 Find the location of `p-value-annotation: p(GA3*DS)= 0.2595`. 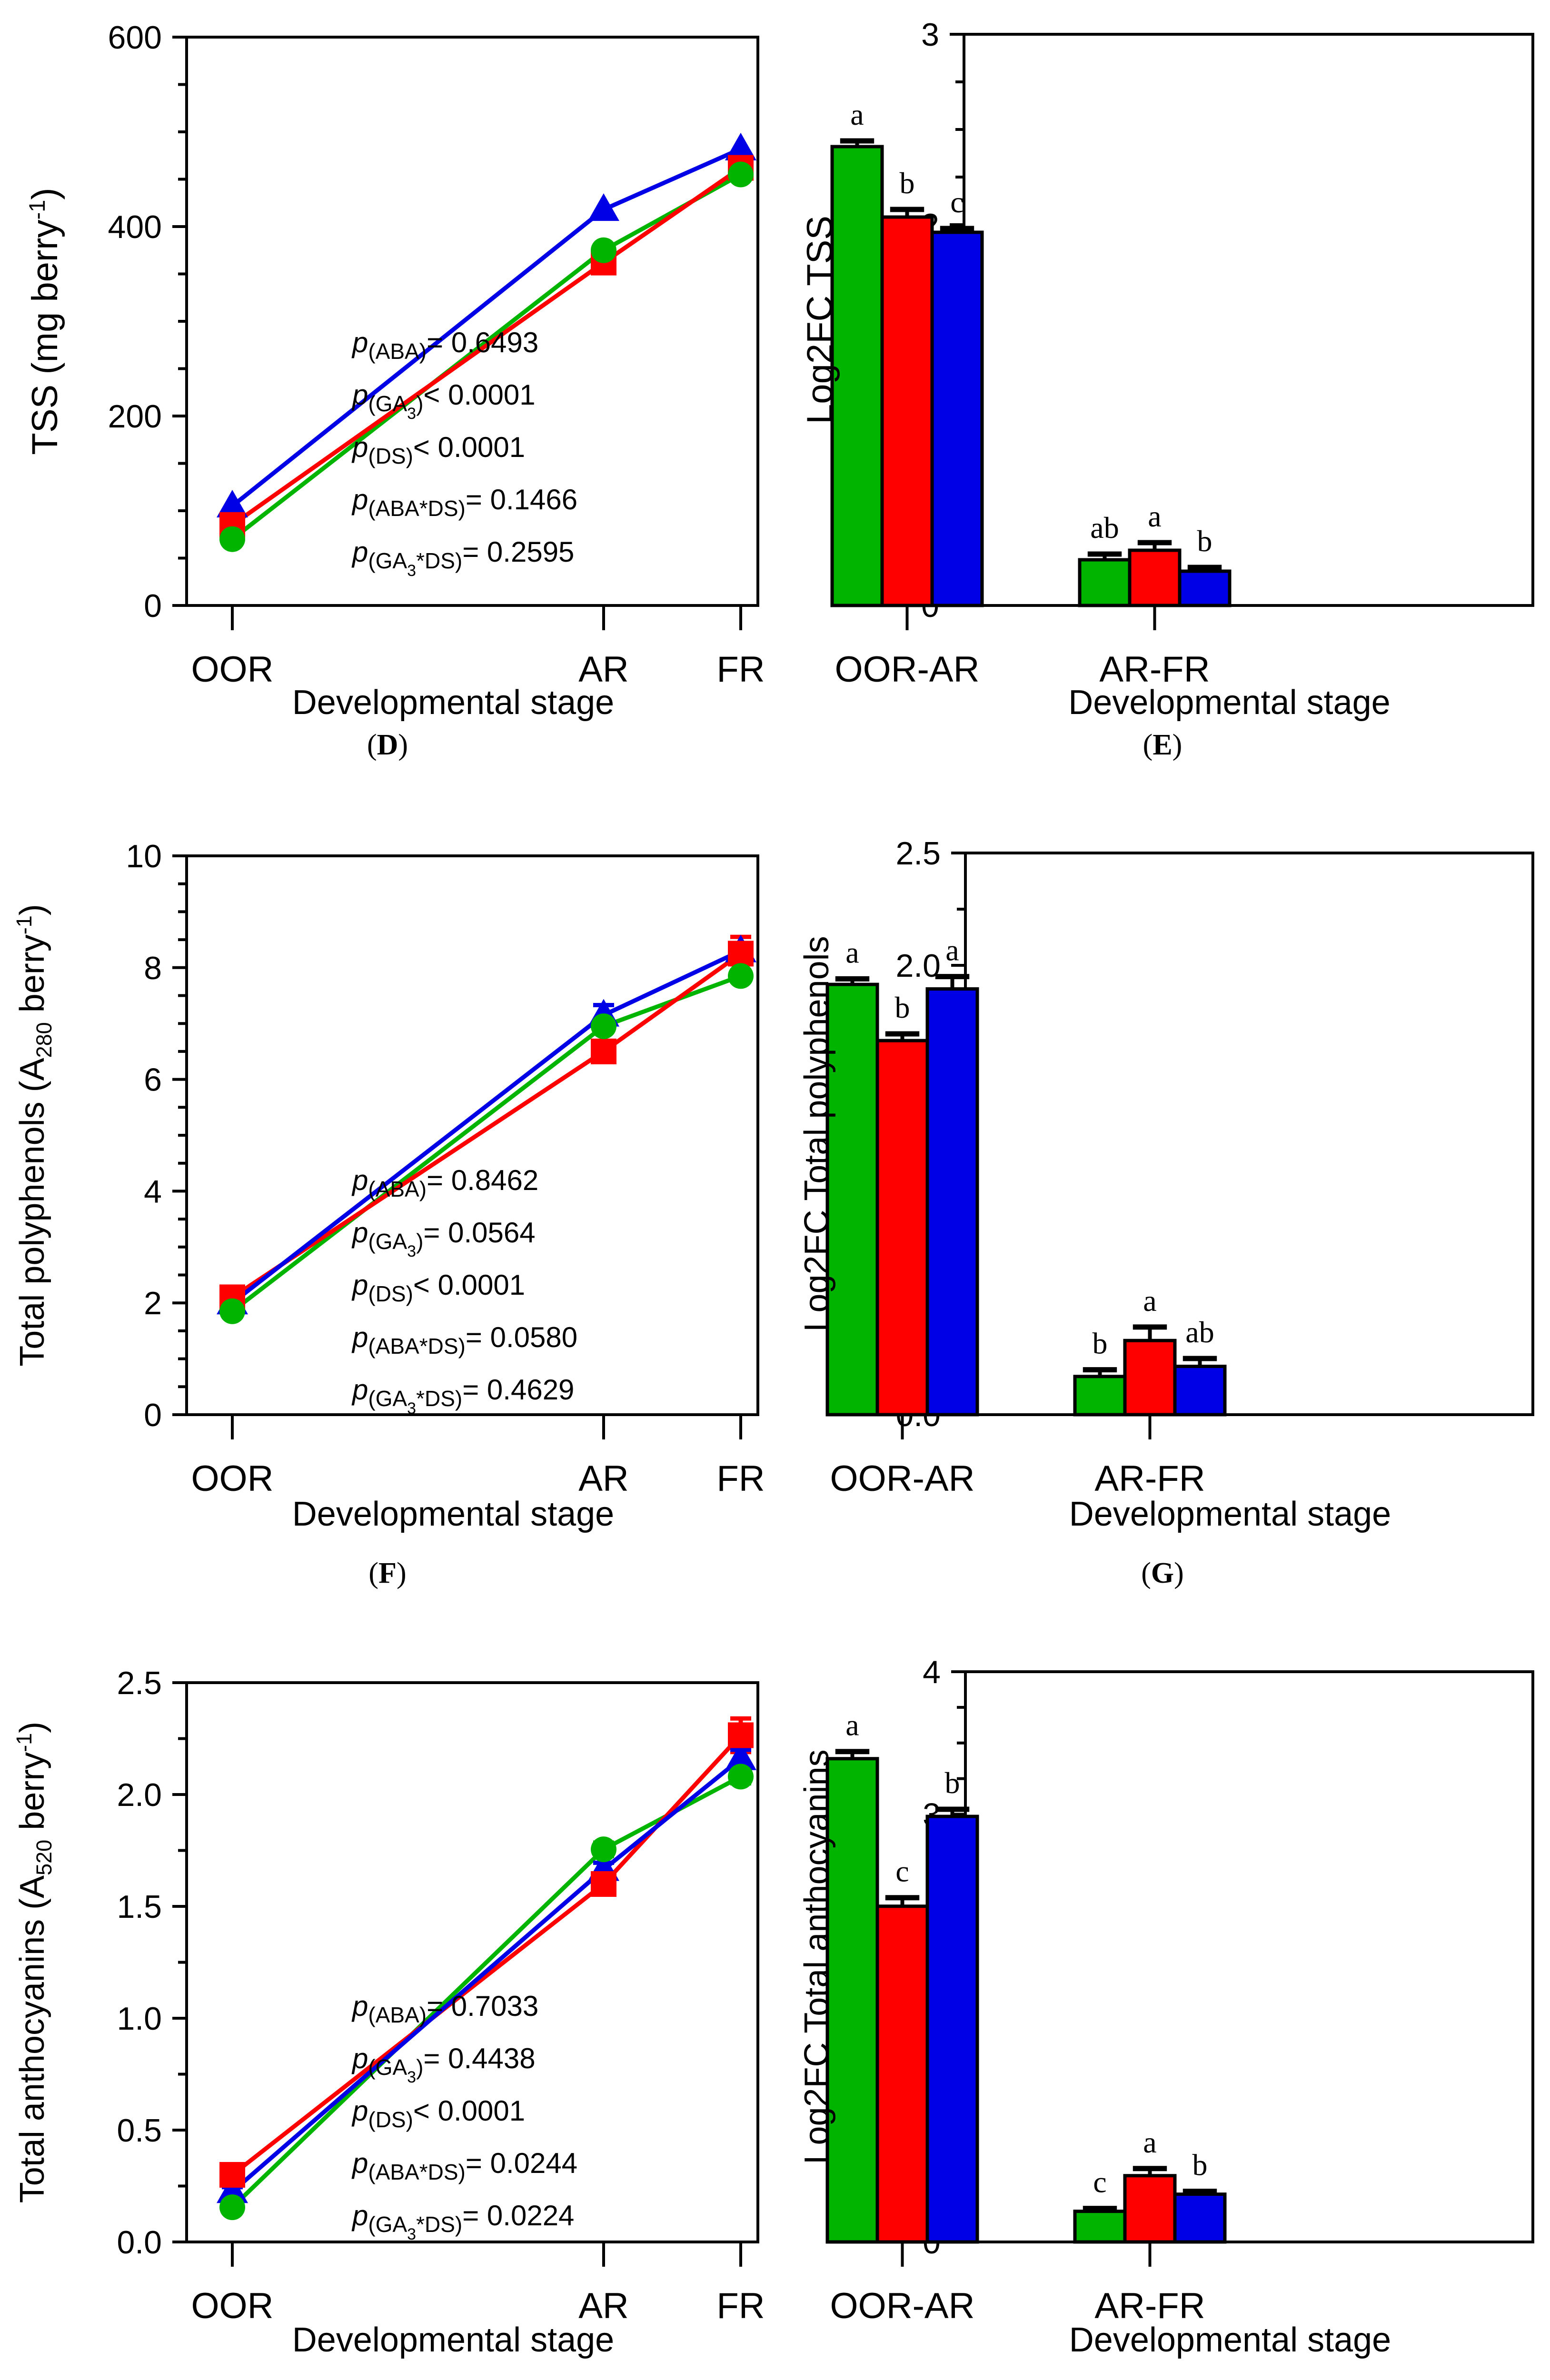

p-value-annotation: p(GA3*DS)= 0.2595 is located at coordinates (462, 558).